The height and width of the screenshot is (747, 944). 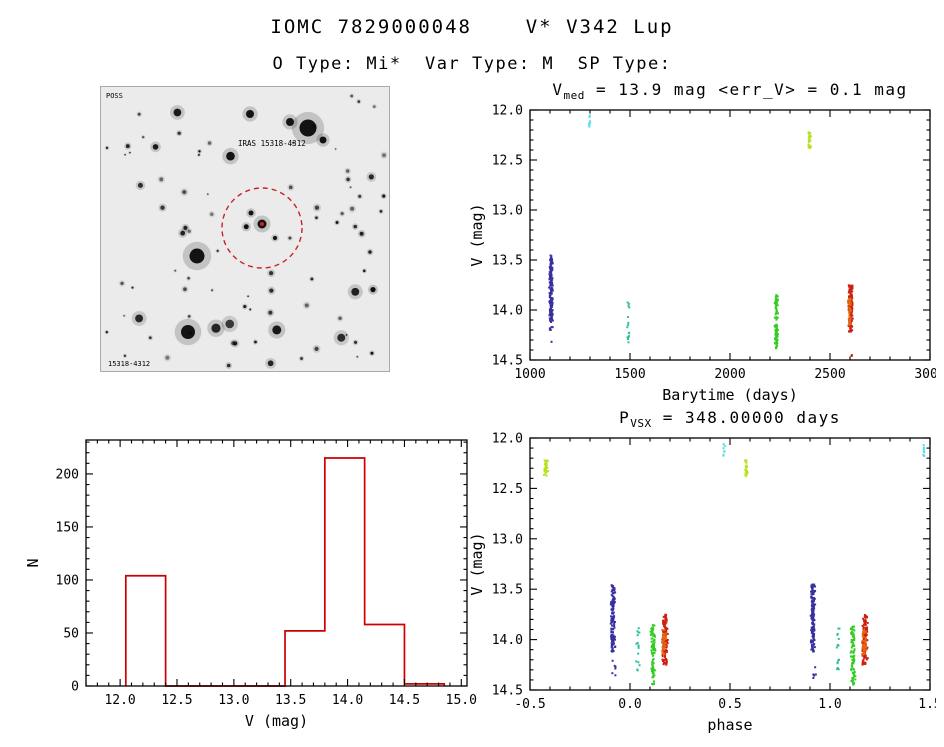 What do you see at coordinates (614, 668) in the screenshot?
I see `phase-navy-outliers-a` at bounding box center [614, 668].